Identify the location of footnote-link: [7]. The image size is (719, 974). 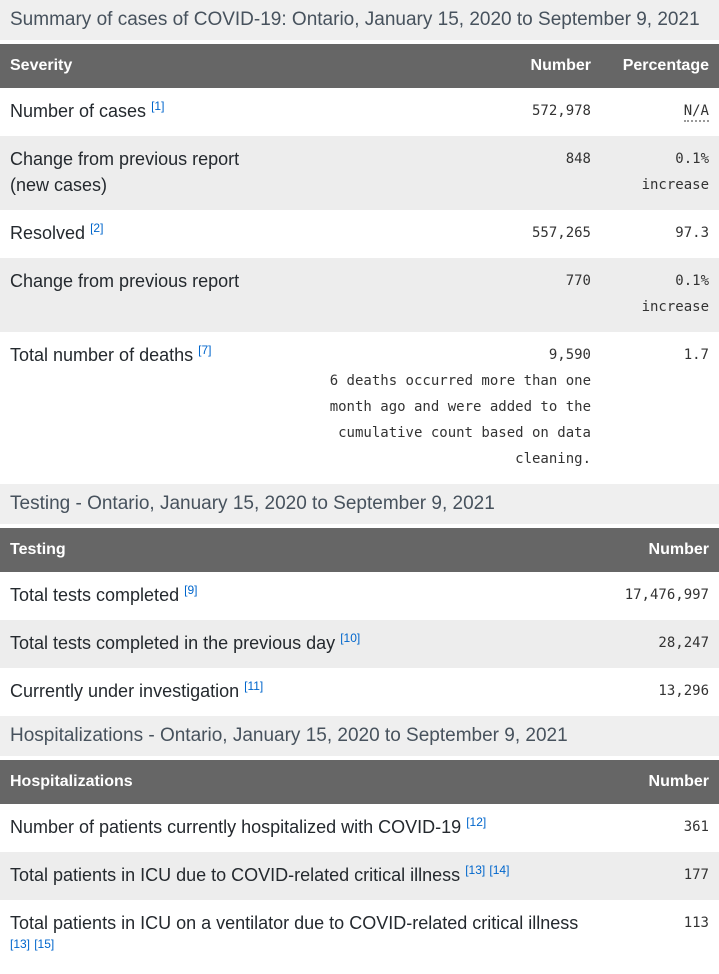
(205, 350).